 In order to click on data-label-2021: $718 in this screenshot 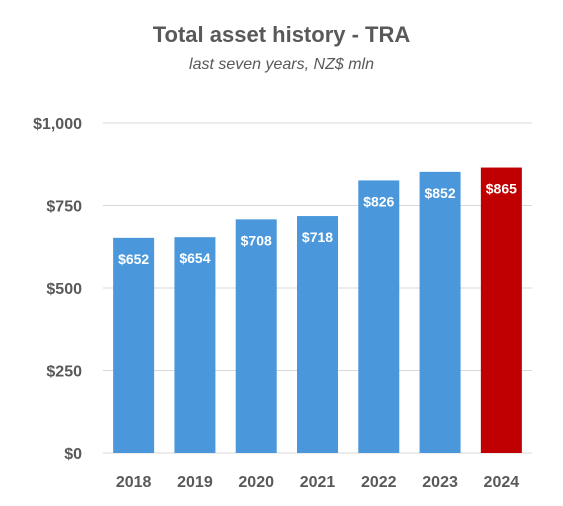, I will do `click(317, 237)`.